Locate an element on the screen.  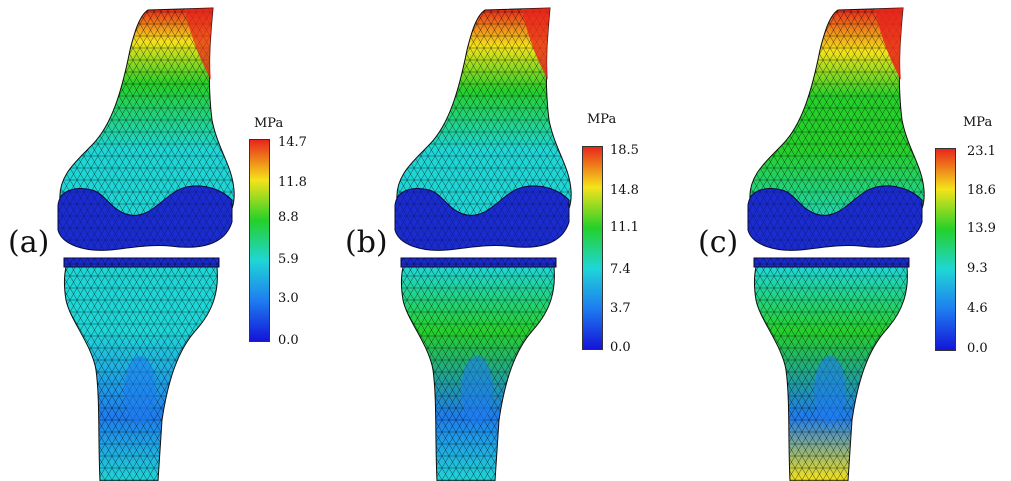
tick-label: 8.8 is located at coordinates (288, 217).